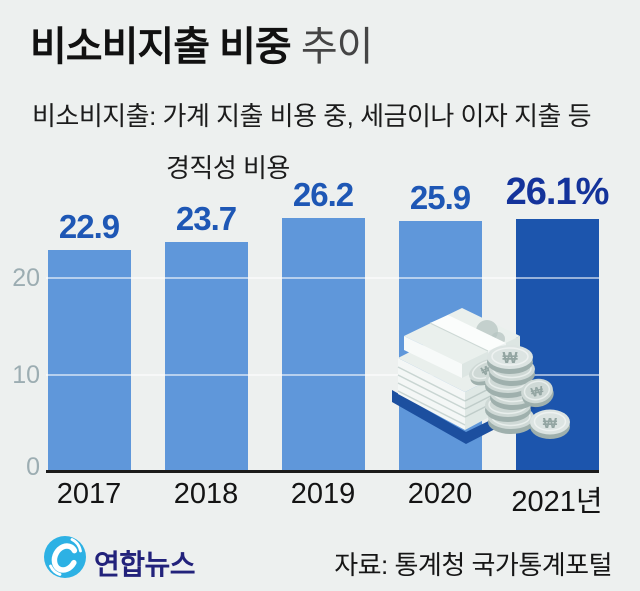 Image resolution: width=640 pixels, height=591 pixels. What do you see at coordinates (322, 471) in the screenshot?
I see `x-axis-line` at bounding box center [322, 471].